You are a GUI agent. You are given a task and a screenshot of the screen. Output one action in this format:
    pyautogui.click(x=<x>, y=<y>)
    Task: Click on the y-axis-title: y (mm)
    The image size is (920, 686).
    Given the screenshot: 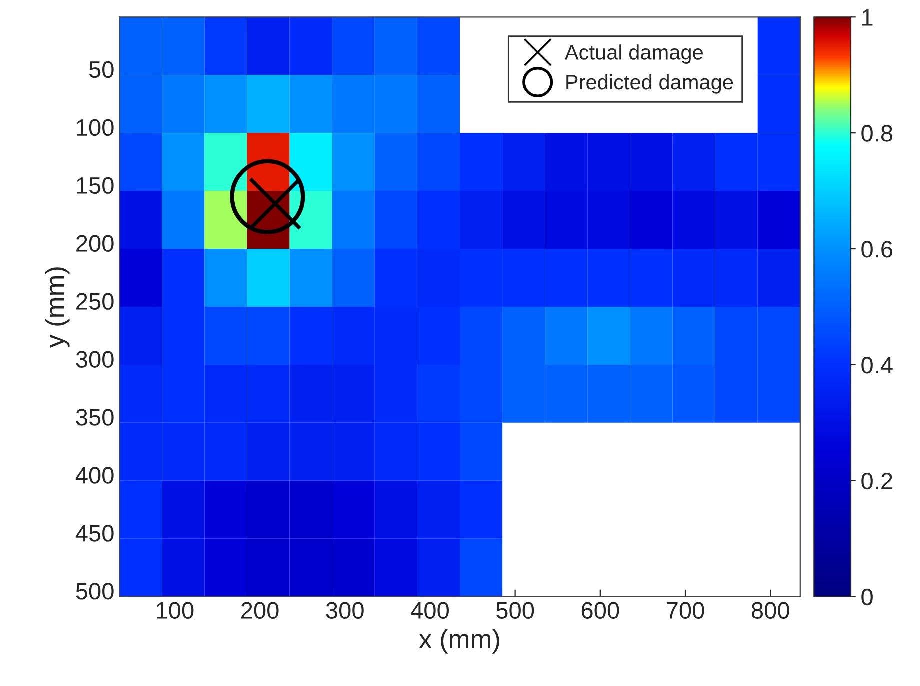 What is the action you would take?
    pyautogui.click(x=57, y=308)
    